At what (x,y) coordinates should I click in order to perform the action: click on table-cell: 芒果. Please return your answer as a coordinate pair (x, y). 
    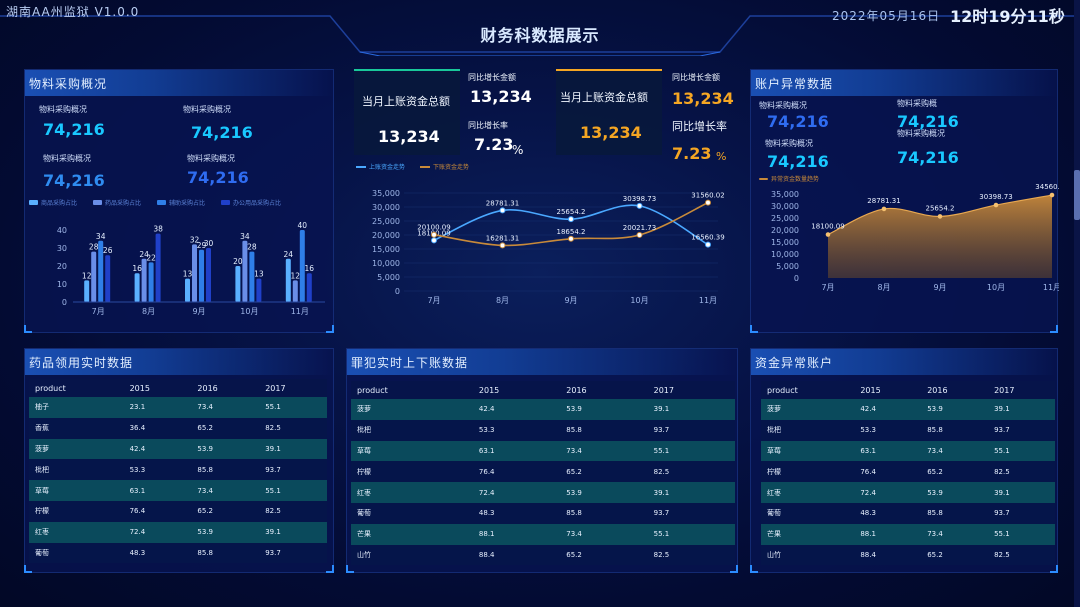
    Looking at the image, I should click on (808, 534).